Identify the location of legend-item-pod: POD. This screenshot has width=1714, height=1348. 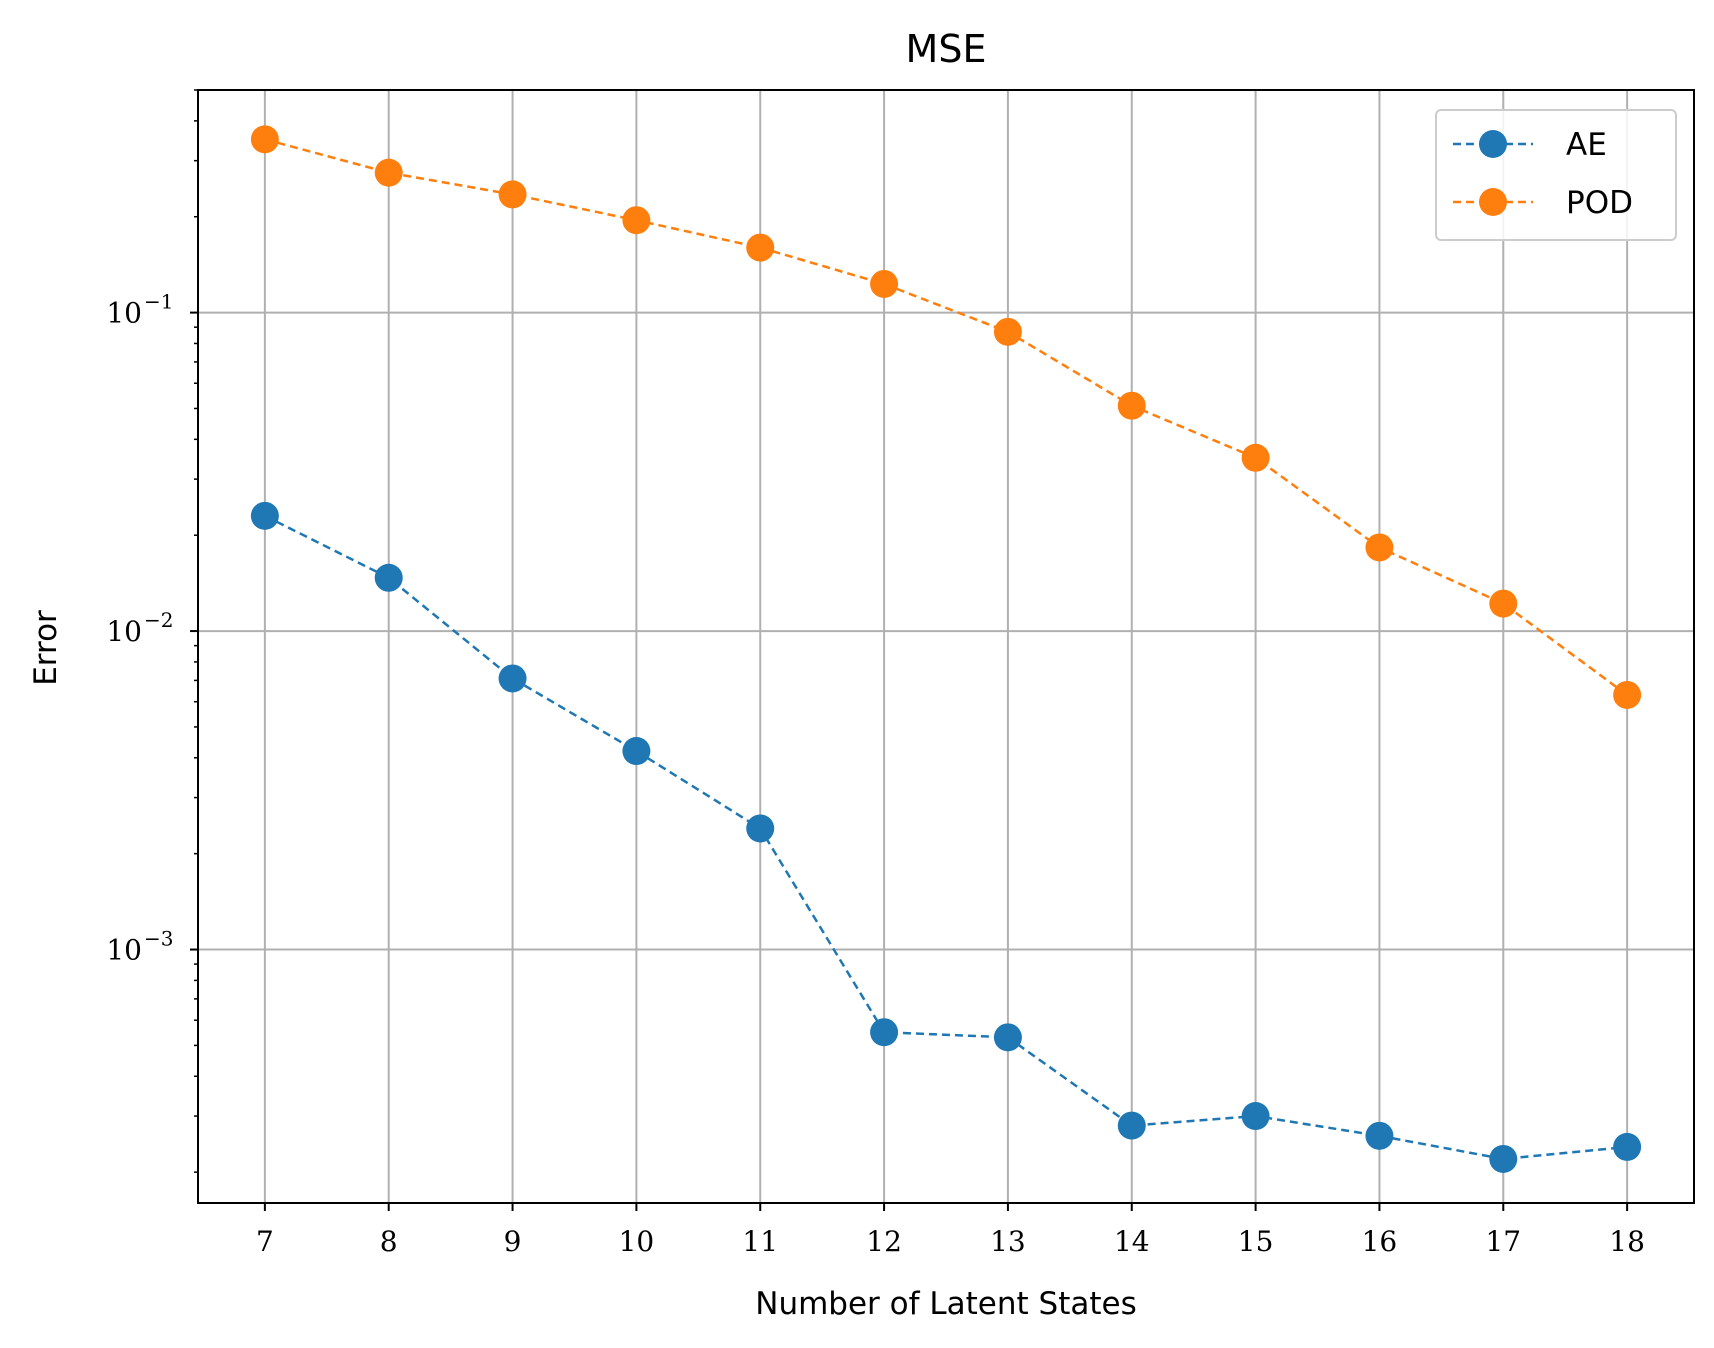
(1543, 203).